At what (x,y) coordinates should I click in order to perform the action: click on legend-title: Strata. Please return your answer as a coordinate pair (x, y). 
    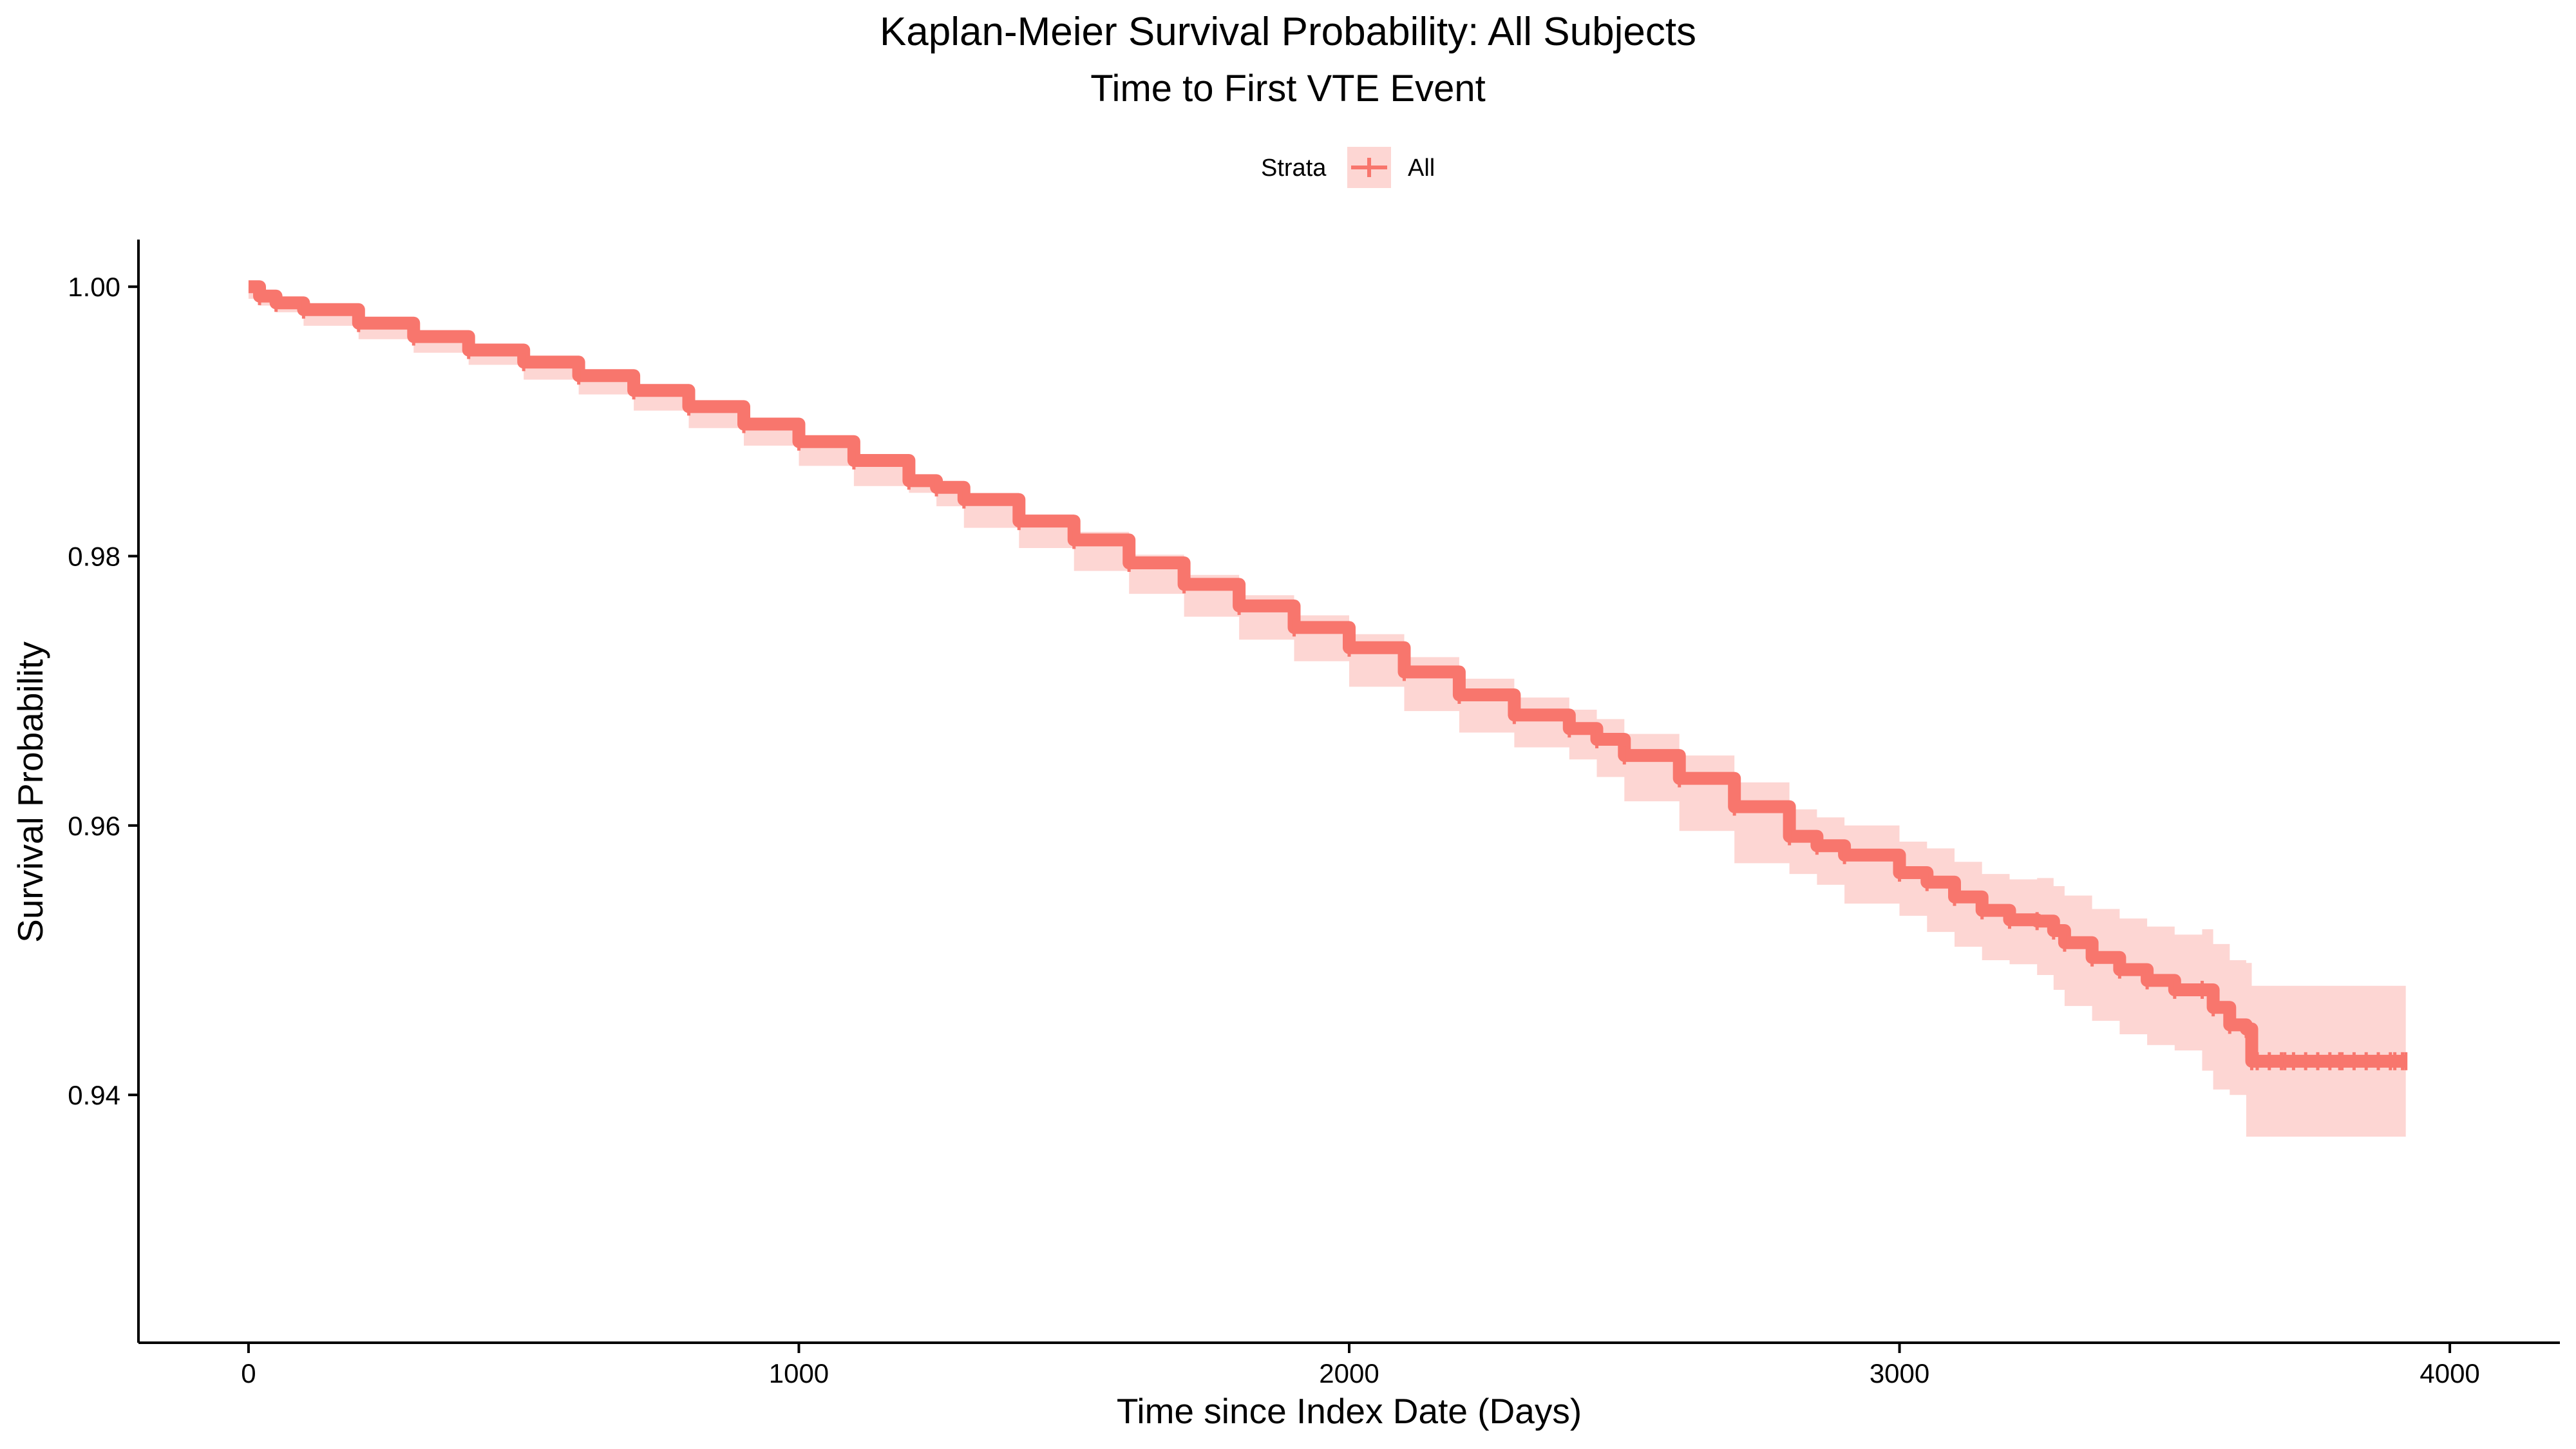
    Looking at the image, I should click on (1294, 168).